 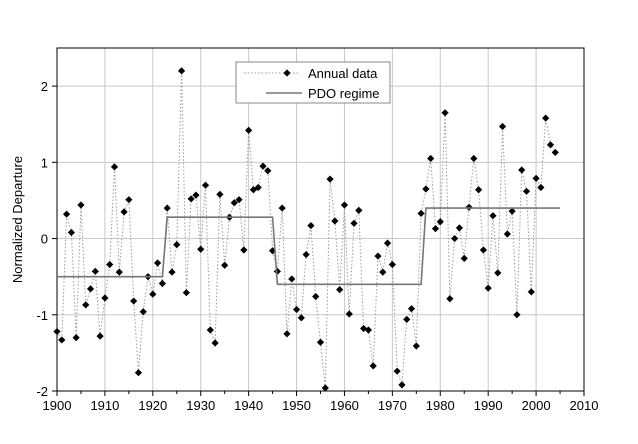 I want to click on y-tick-label: -2, so click(x=42, y=391).